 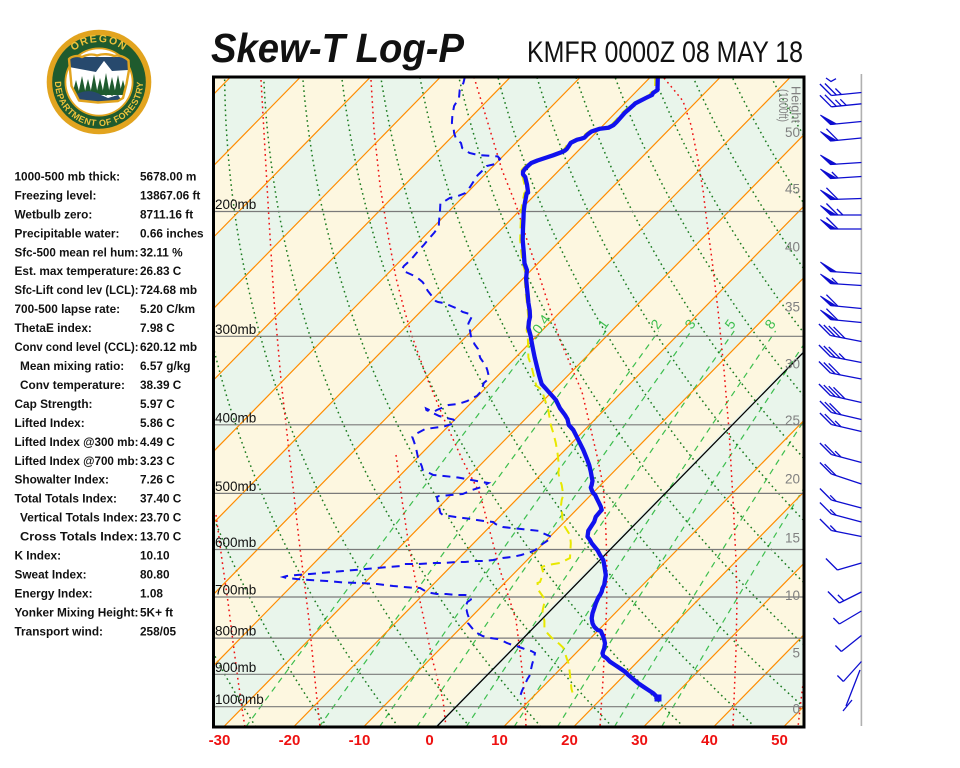 What do you see at coordinates (665, 52) in the screenshot?
I see `svg-text: KMFR 0000Z 08 MAY 18` at bounding box center [665, 52].